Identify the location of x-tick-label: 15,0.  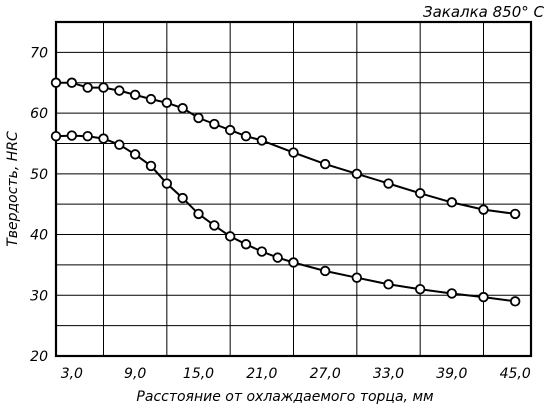
(198, 374).